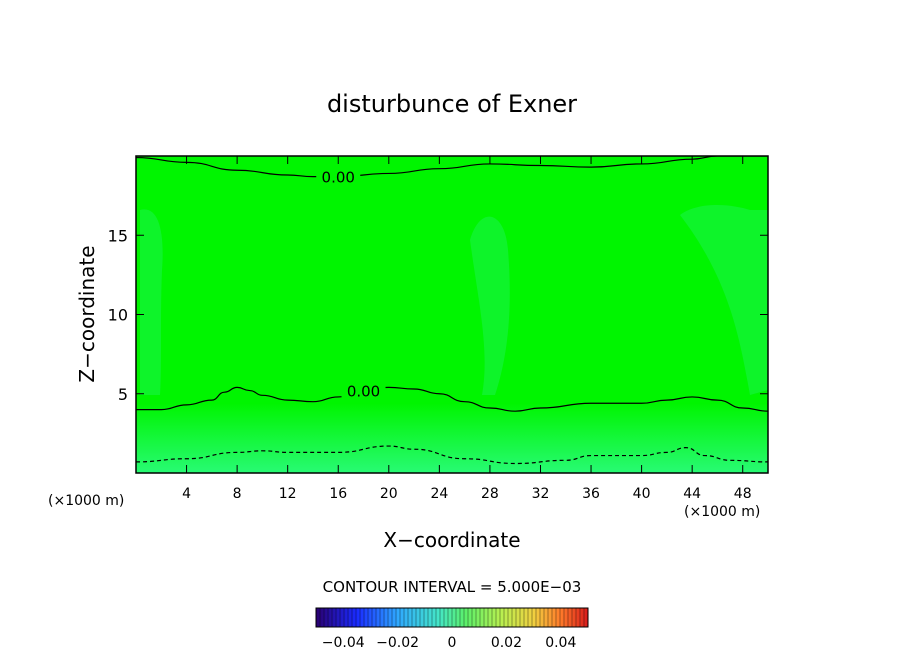  What do you see at coordinates (338, 494) in the screenshot?
I see `x-tick-label: 16` at bounding box center [338, 494].